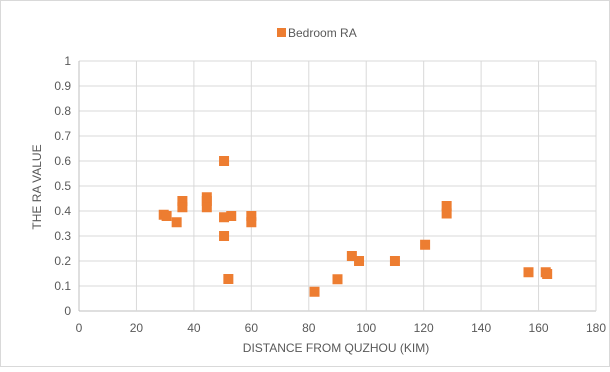 The height and width of the screenshot is (372, 610). Describe the element at coordinates (62, 286) in the screenshot. I see `y-tick-label: 0.1` at that location.